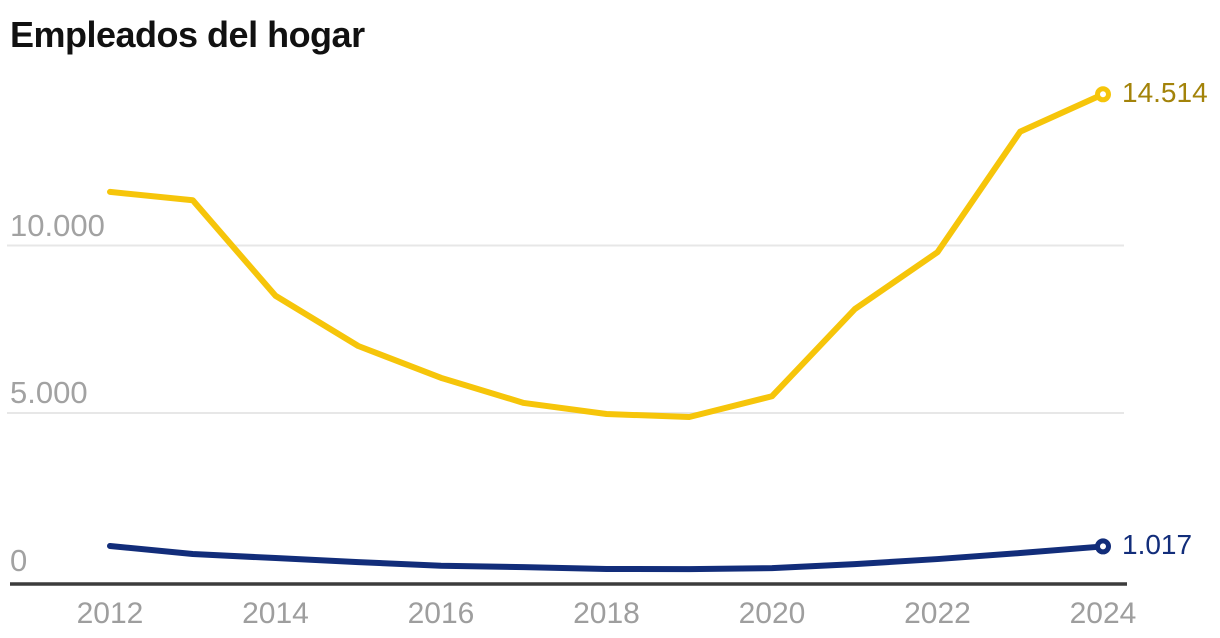  I want to click on line-serie-azul, so click(606, 557).